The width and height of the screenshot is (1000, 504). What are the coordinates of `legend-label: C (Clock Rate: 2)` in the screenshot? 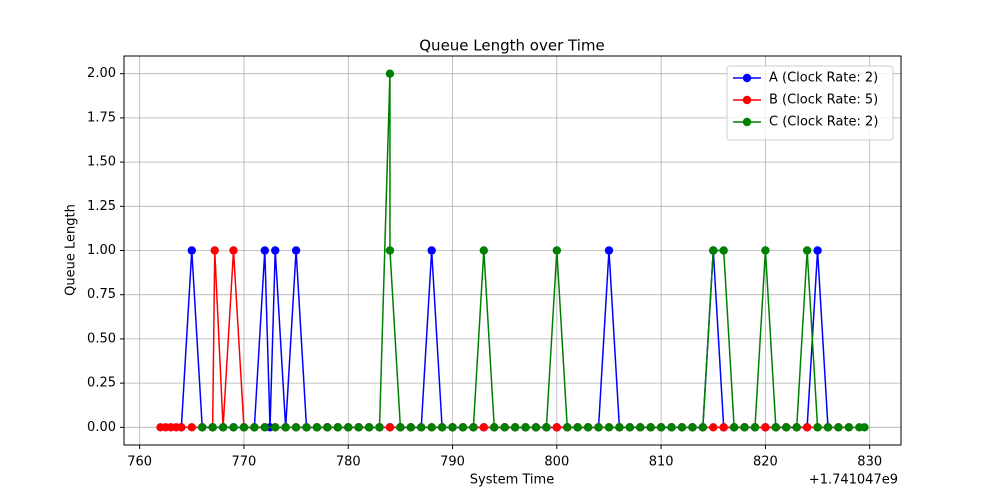 It's located at (823, 122).